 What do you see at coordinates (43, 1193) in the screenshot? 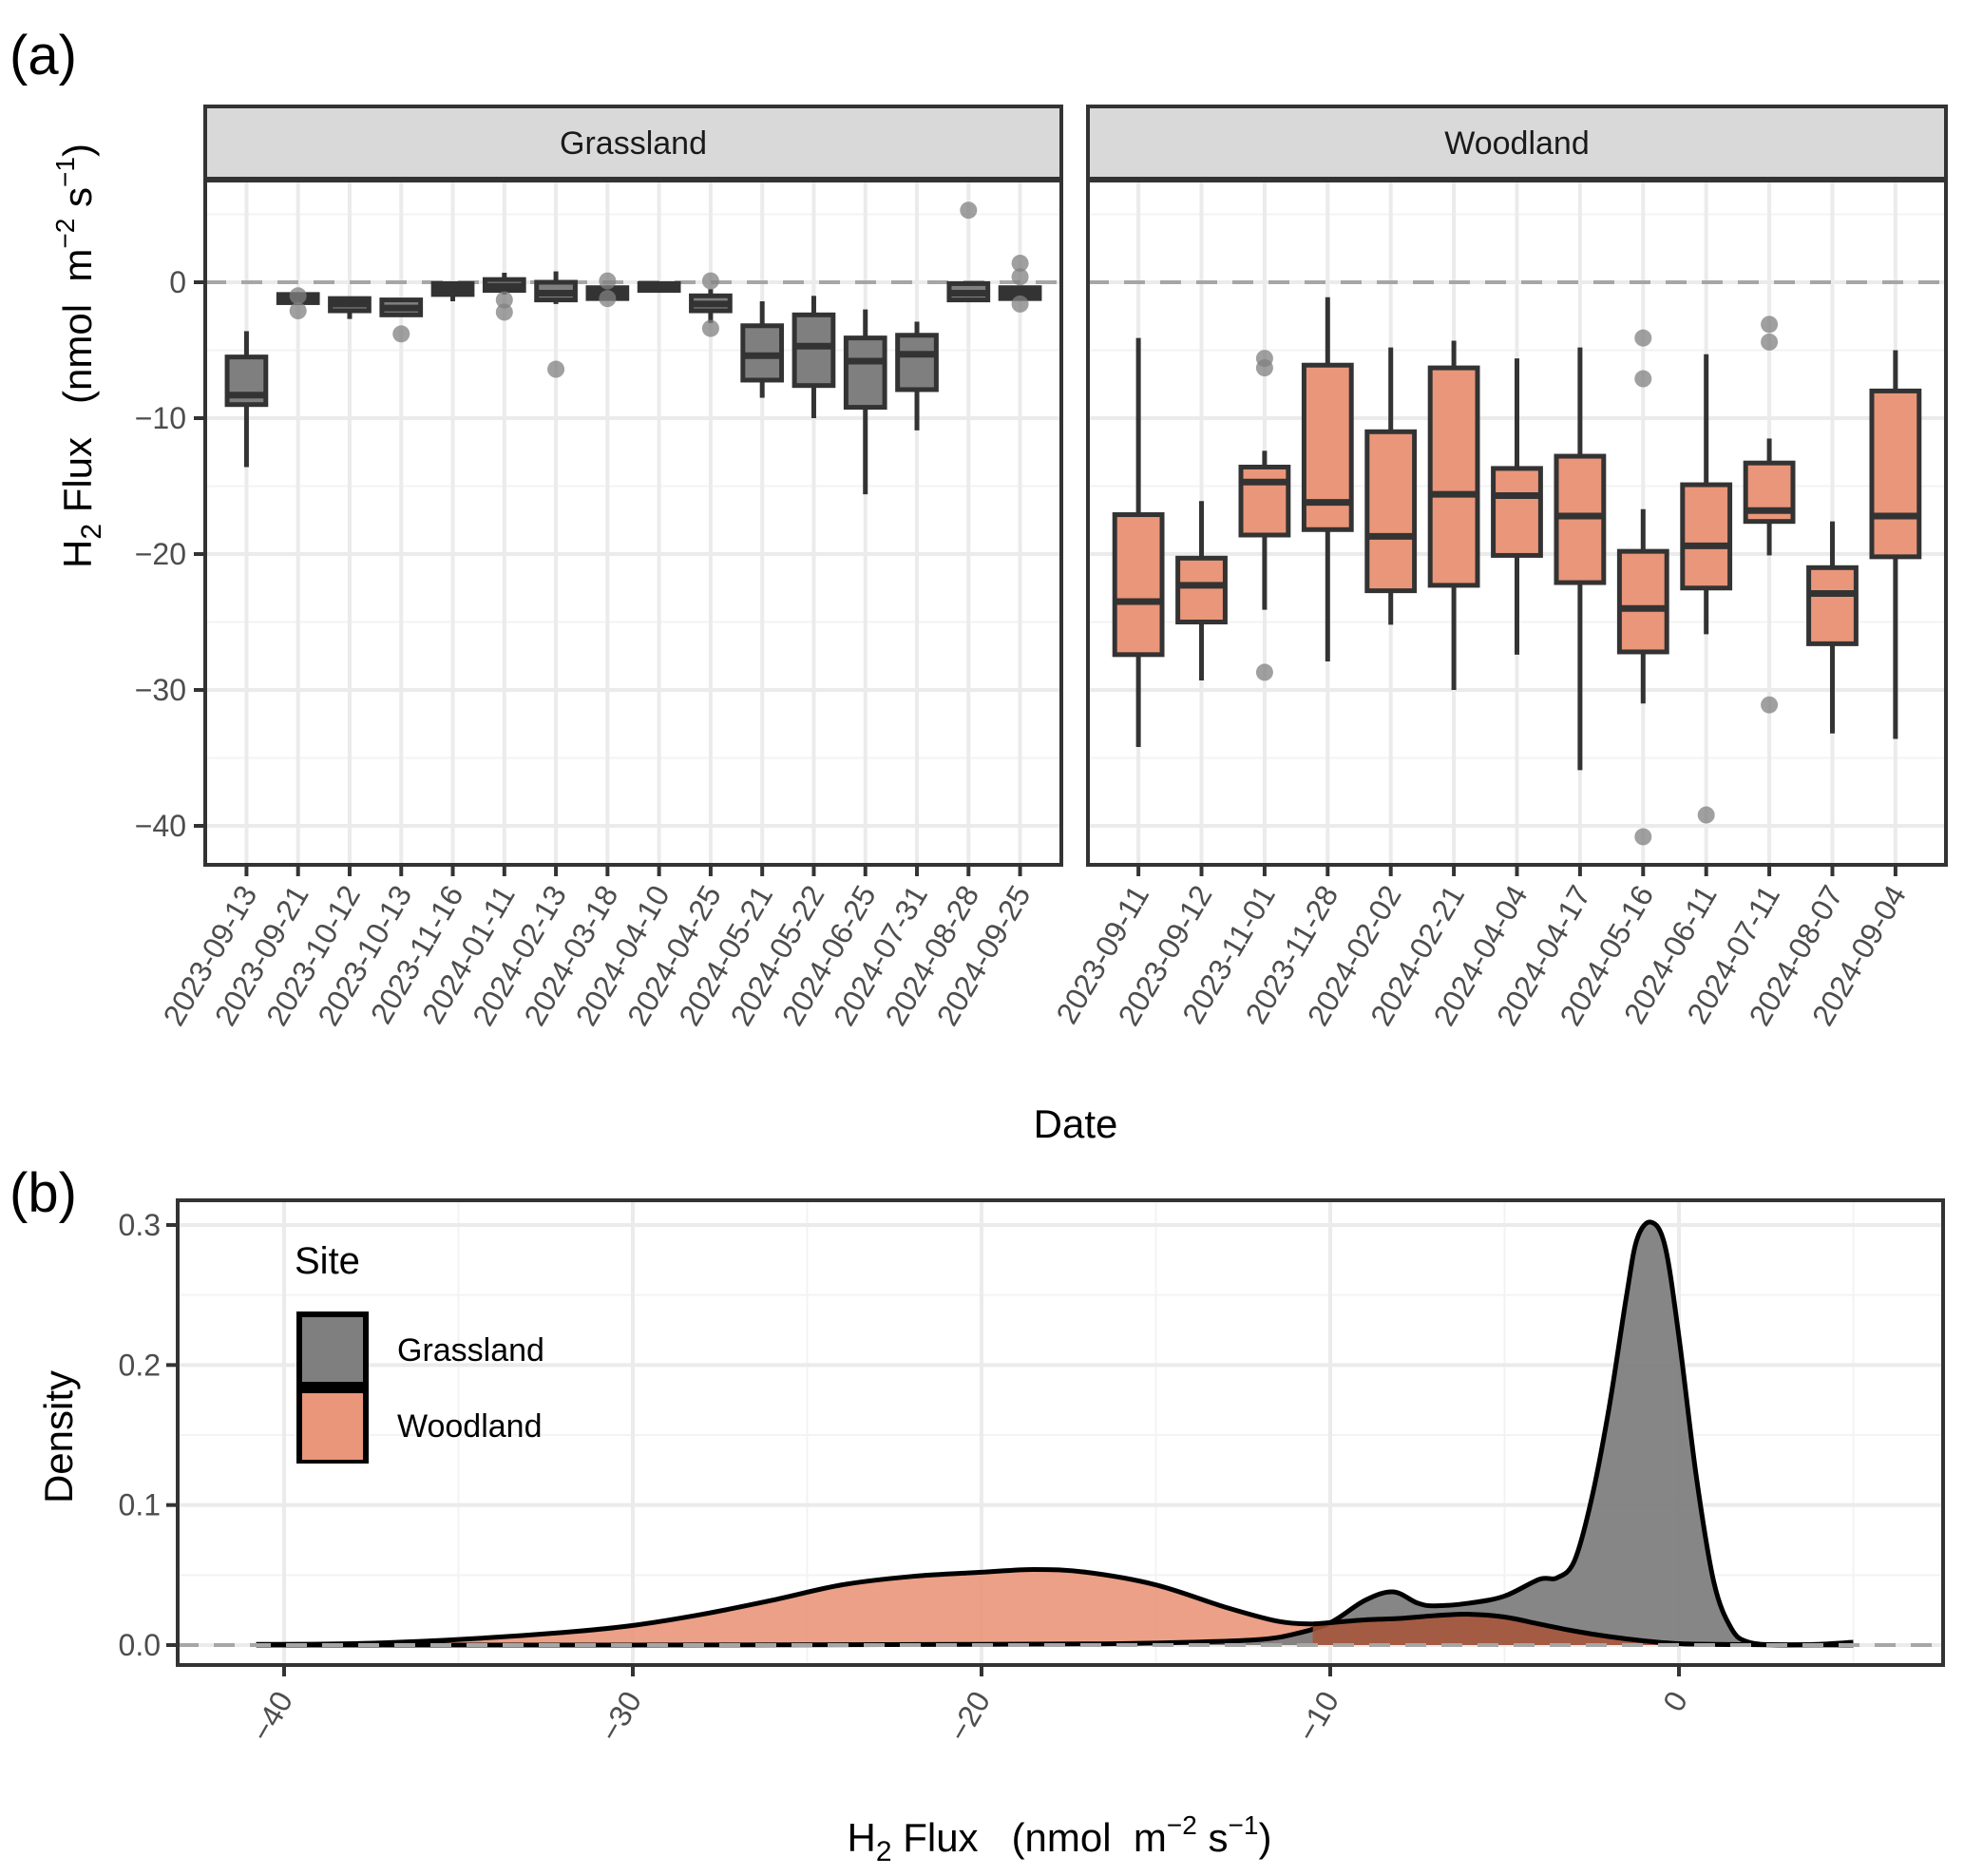
I see `panel-label-b: (b)` at bounding box center [43, 1193].